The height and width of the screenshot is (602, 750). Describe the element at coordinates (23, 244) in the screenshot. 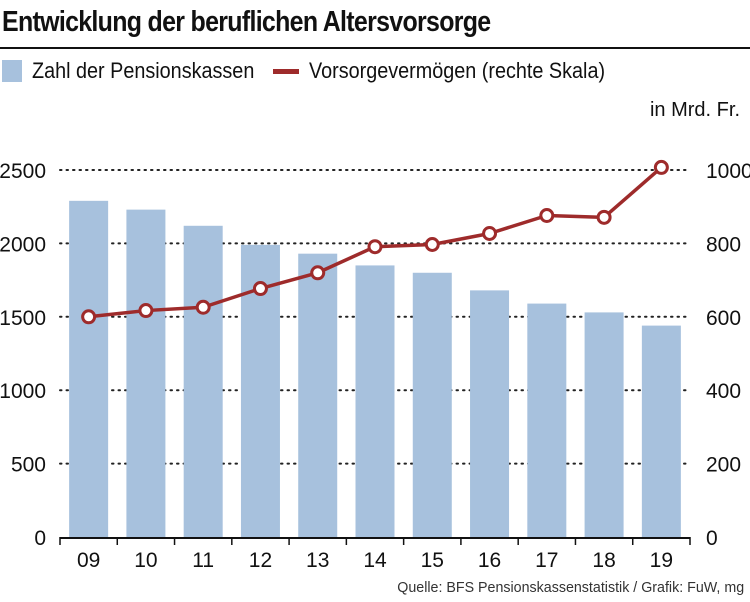

I see `y-left-tick-label: 2000` at that location.